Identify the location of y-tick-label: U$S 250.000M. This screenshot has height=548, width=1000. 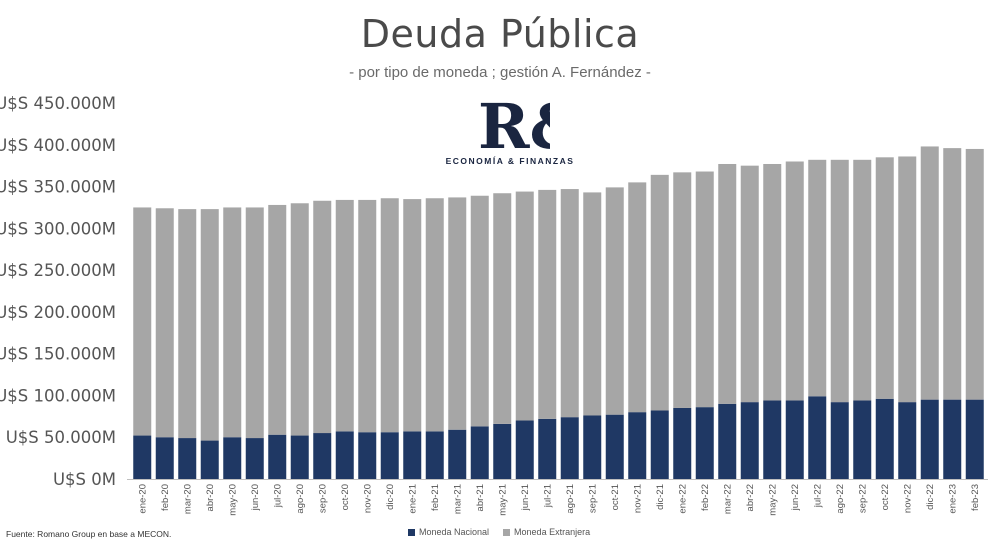
(58, 270).